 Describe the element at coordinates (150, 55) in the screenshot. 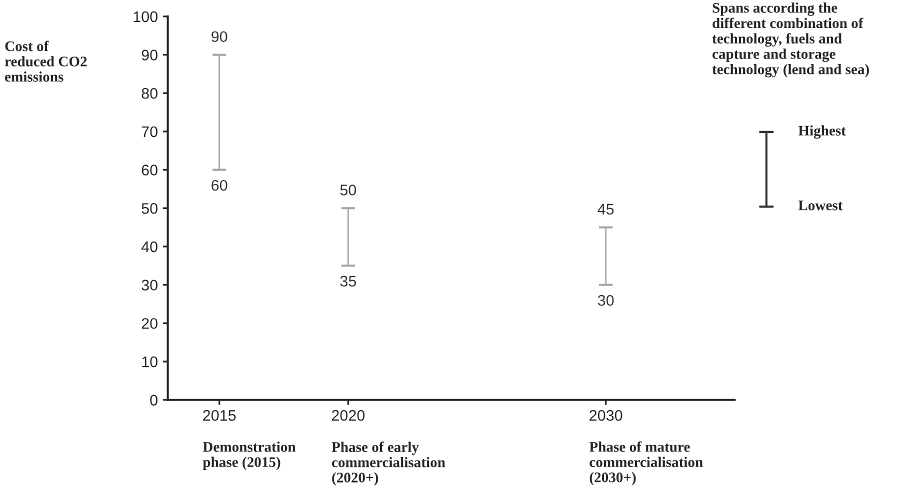

I see `y-tick-label: 90` at that location.